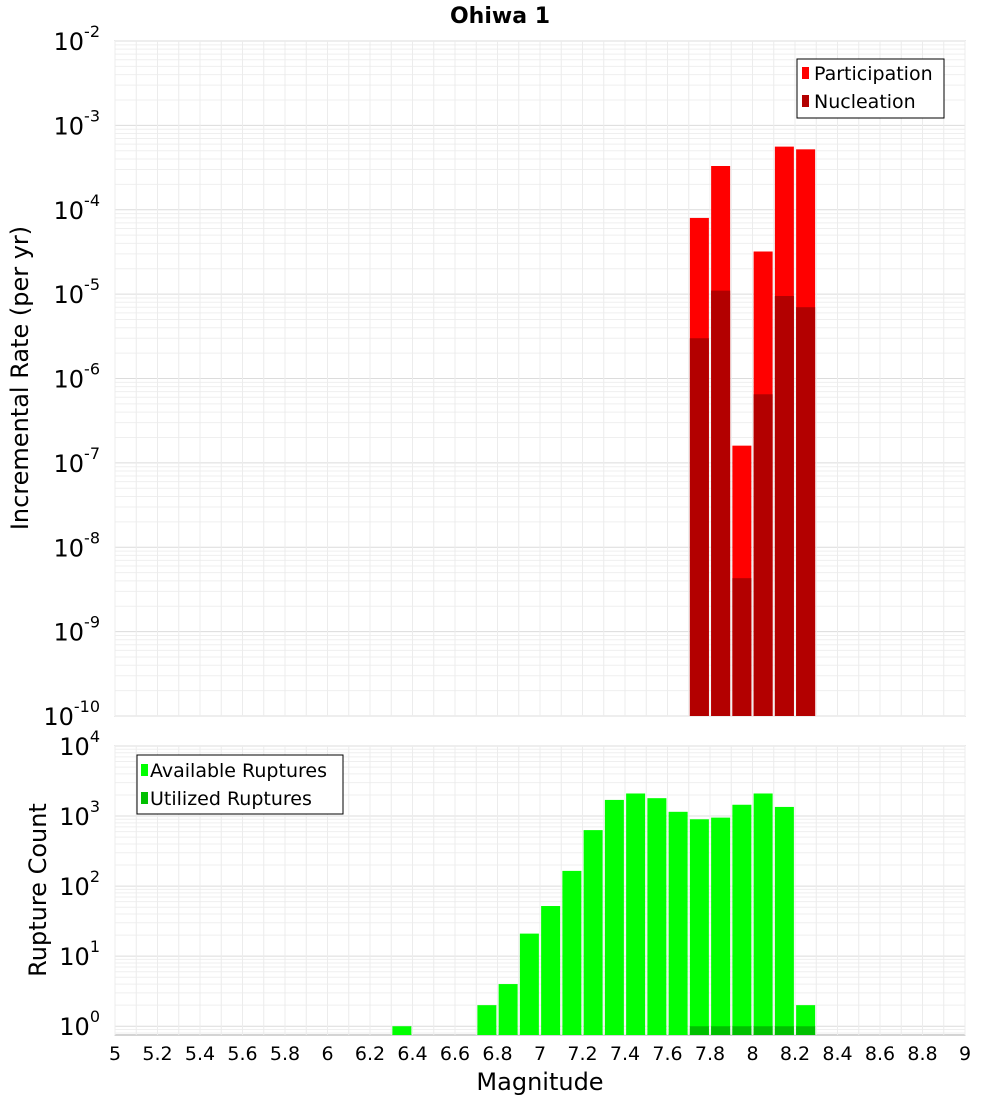 The width and height of the screenshot is (1000, 1100). Describe the element at coordinates (77, 208) in the screenshot. I see `y-tick-label: 10⁻⁴` at that location.